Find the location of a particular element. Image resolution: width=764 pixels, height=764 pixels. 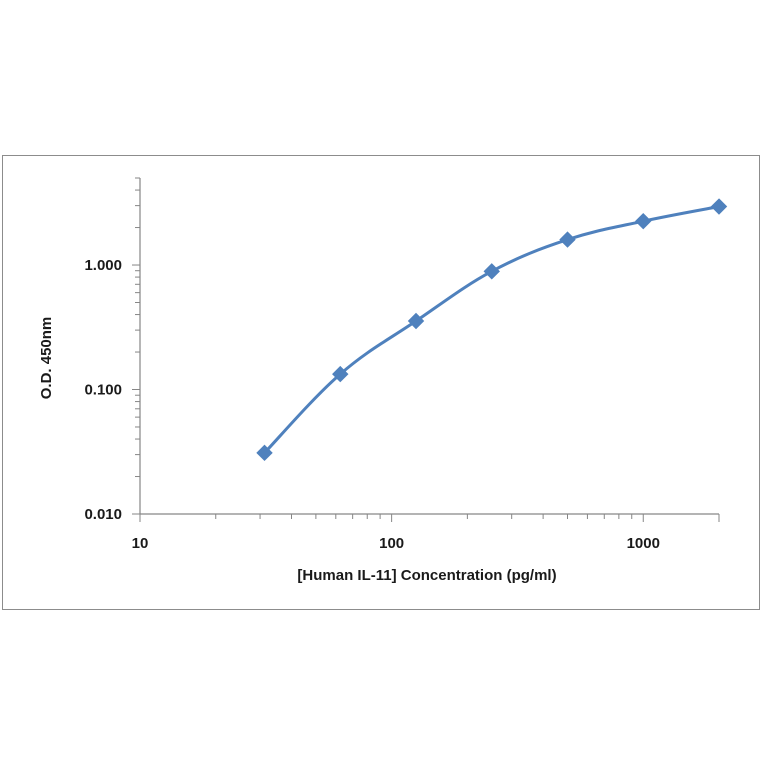

y-tick-label: 0.100 is located at coordinates (103, 390).